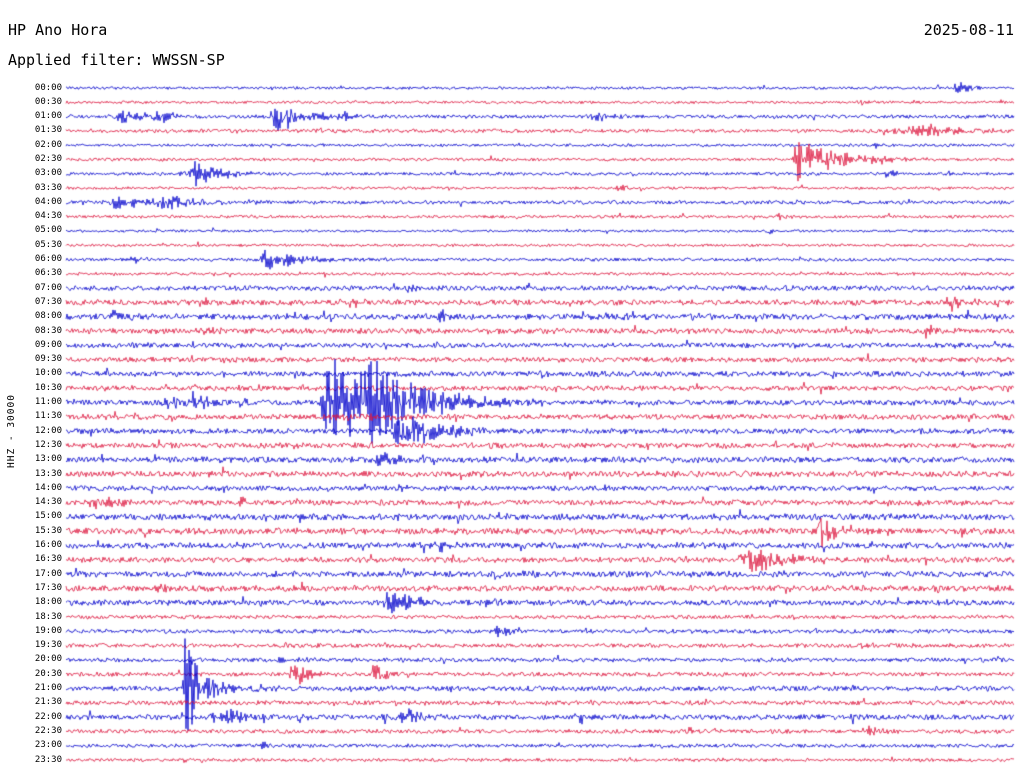 The image size is (1024, 780). What do you see at coordinates (48, 630) in the screenshot?
I see `trace-time-label: 19:00` at bounding box center [48, 630].